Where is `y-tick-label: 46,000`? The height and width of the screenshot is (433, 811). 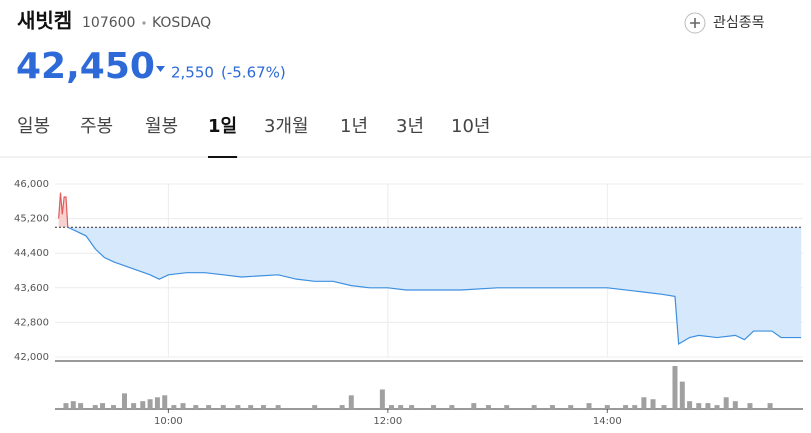 y-tick-label: 46,000 is located at coordinates (31, 184).